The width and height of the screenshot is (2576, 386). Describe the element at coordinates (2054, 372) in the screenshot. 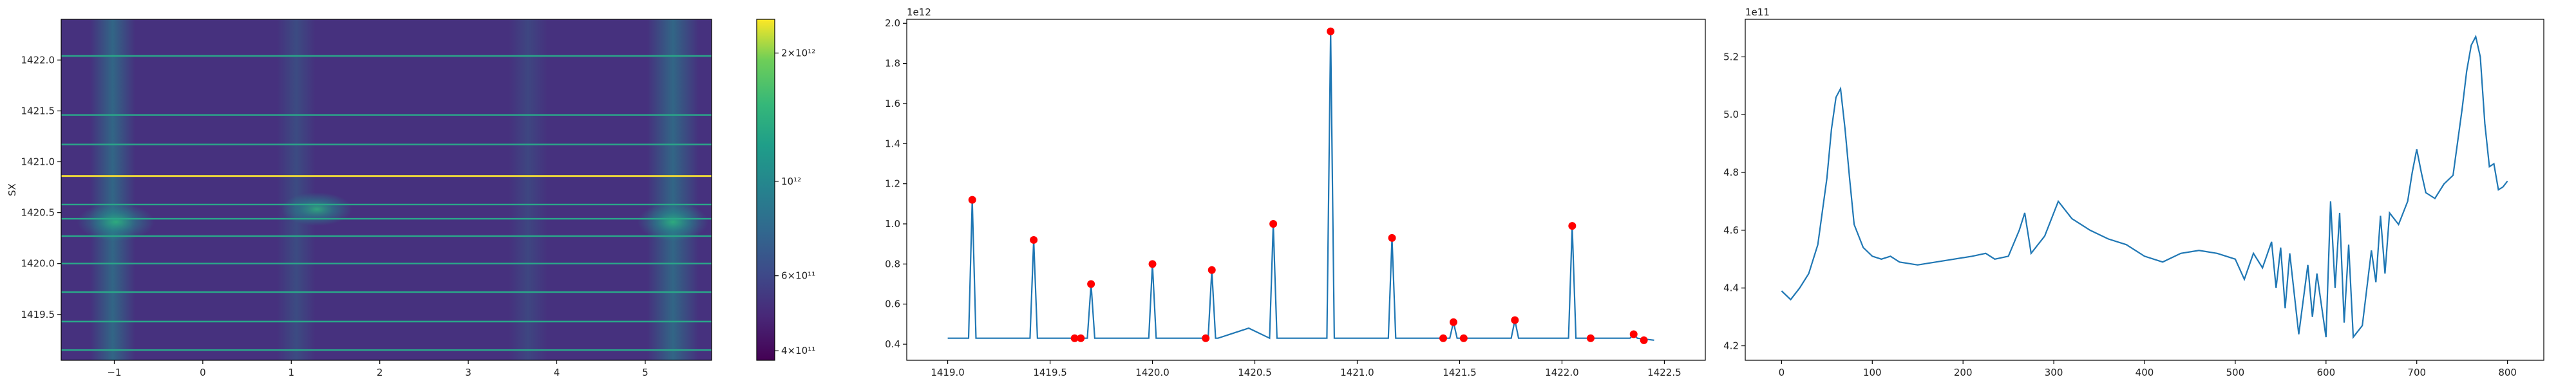

I see `profile-x-tick-label: 300` at that location.